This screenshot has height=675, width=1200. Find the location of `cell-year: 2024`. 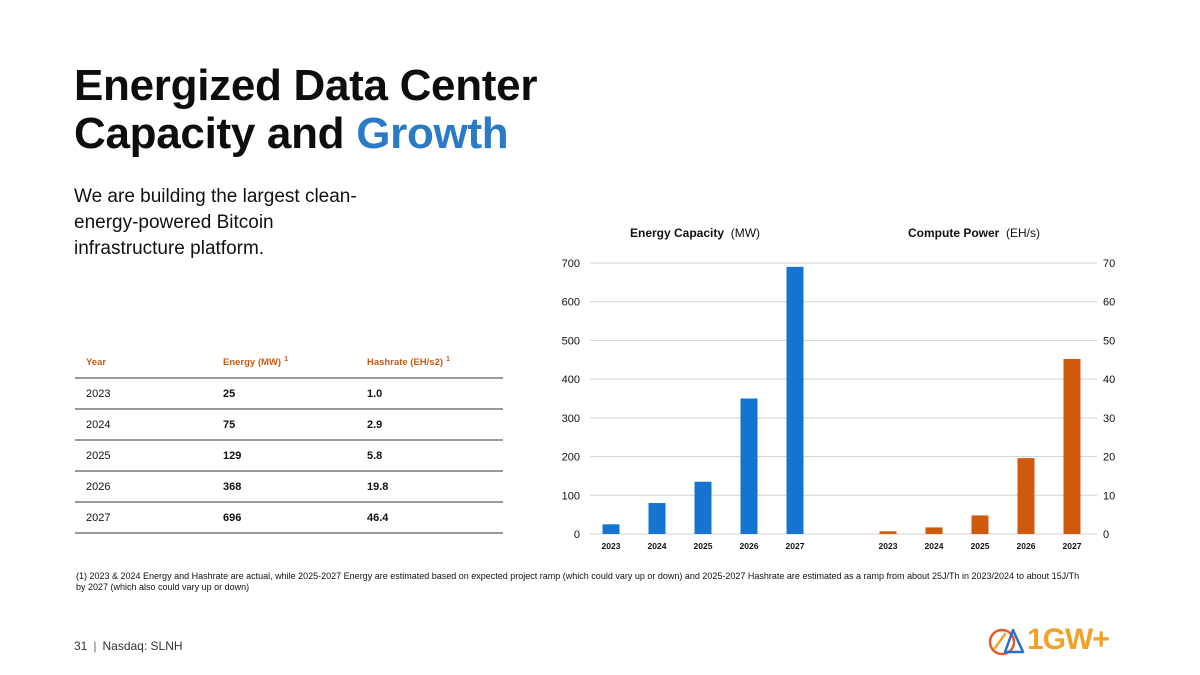

cell-year: 2024 is located at coordinates (143, 425).